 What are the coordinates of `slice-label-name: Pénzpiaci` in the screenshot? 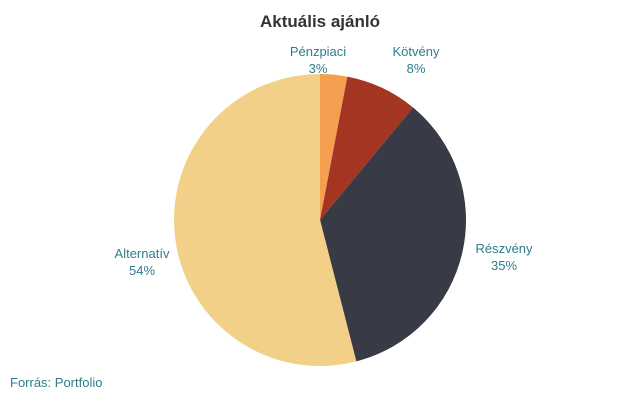 It's located at (318, 51).